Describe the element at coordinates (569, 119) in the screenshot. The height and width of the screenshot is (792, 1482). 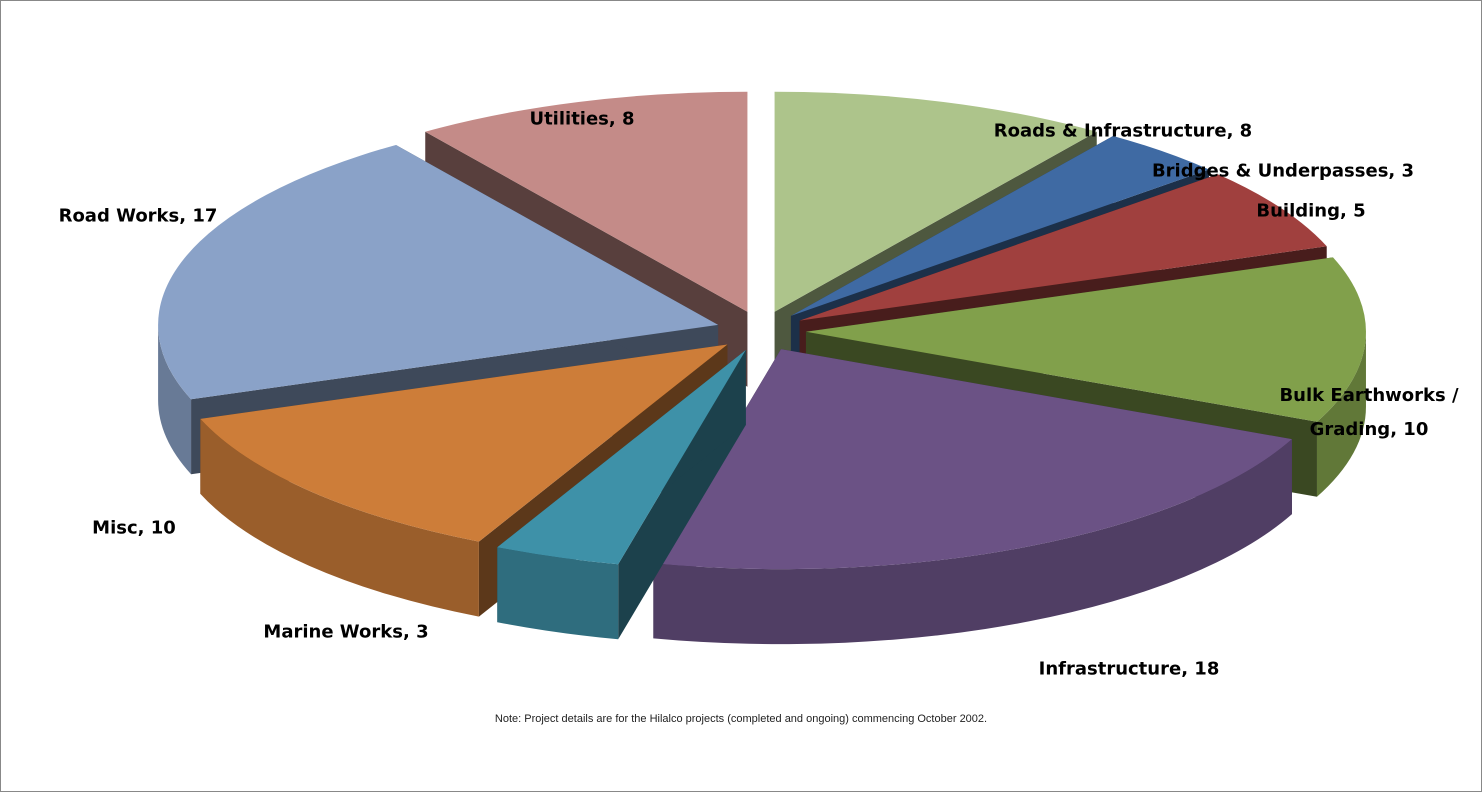
I see `label-category: Utilities` at that location.